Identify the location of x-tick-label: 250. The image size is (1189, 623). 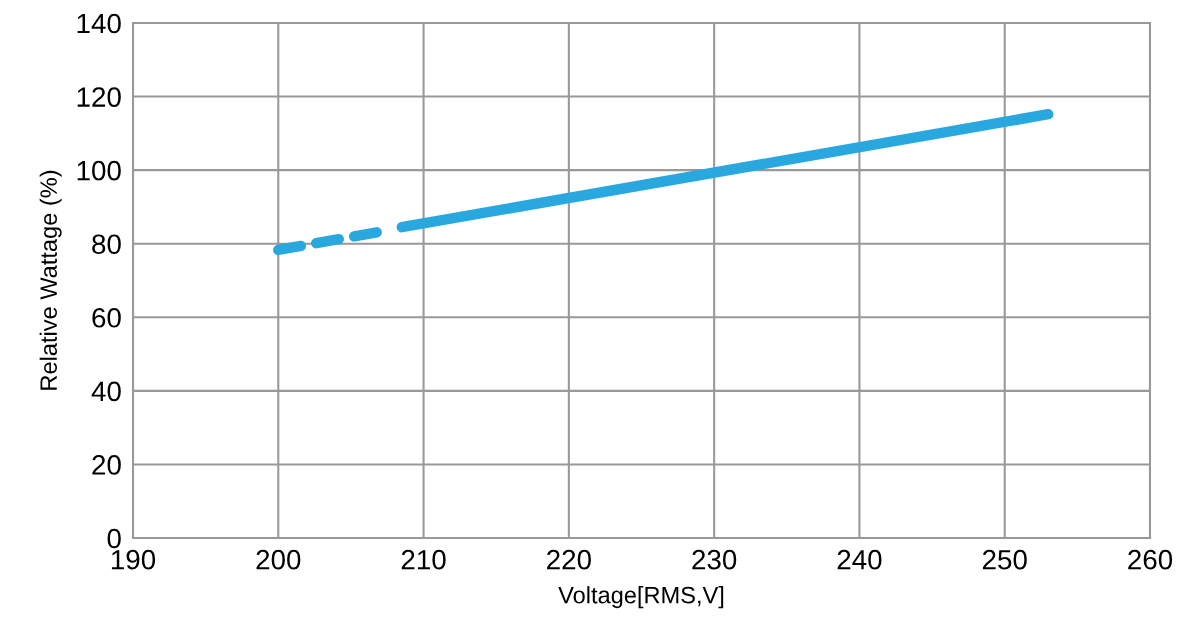
(1004, 559).